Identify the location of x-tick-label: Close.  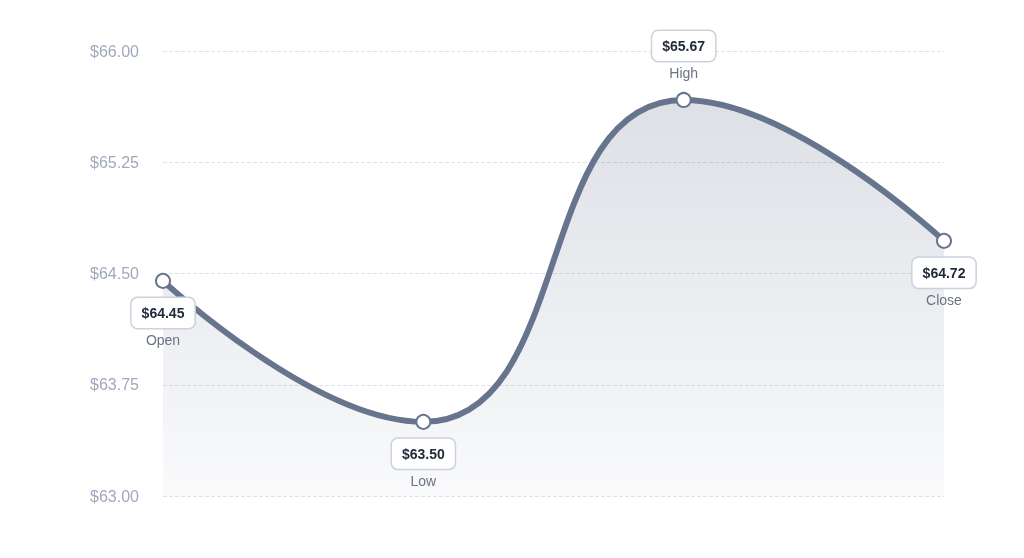
(944, 299).